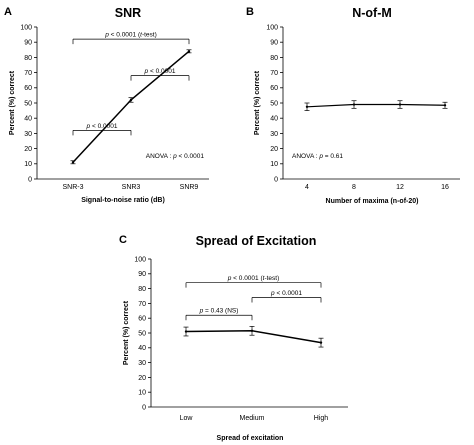 The width and height of the screenshot is (474, 445). What do you see at coordinates (321, 418) in the screenshot?
I see `x-tick-label: High` at bounding box center [321, 418].